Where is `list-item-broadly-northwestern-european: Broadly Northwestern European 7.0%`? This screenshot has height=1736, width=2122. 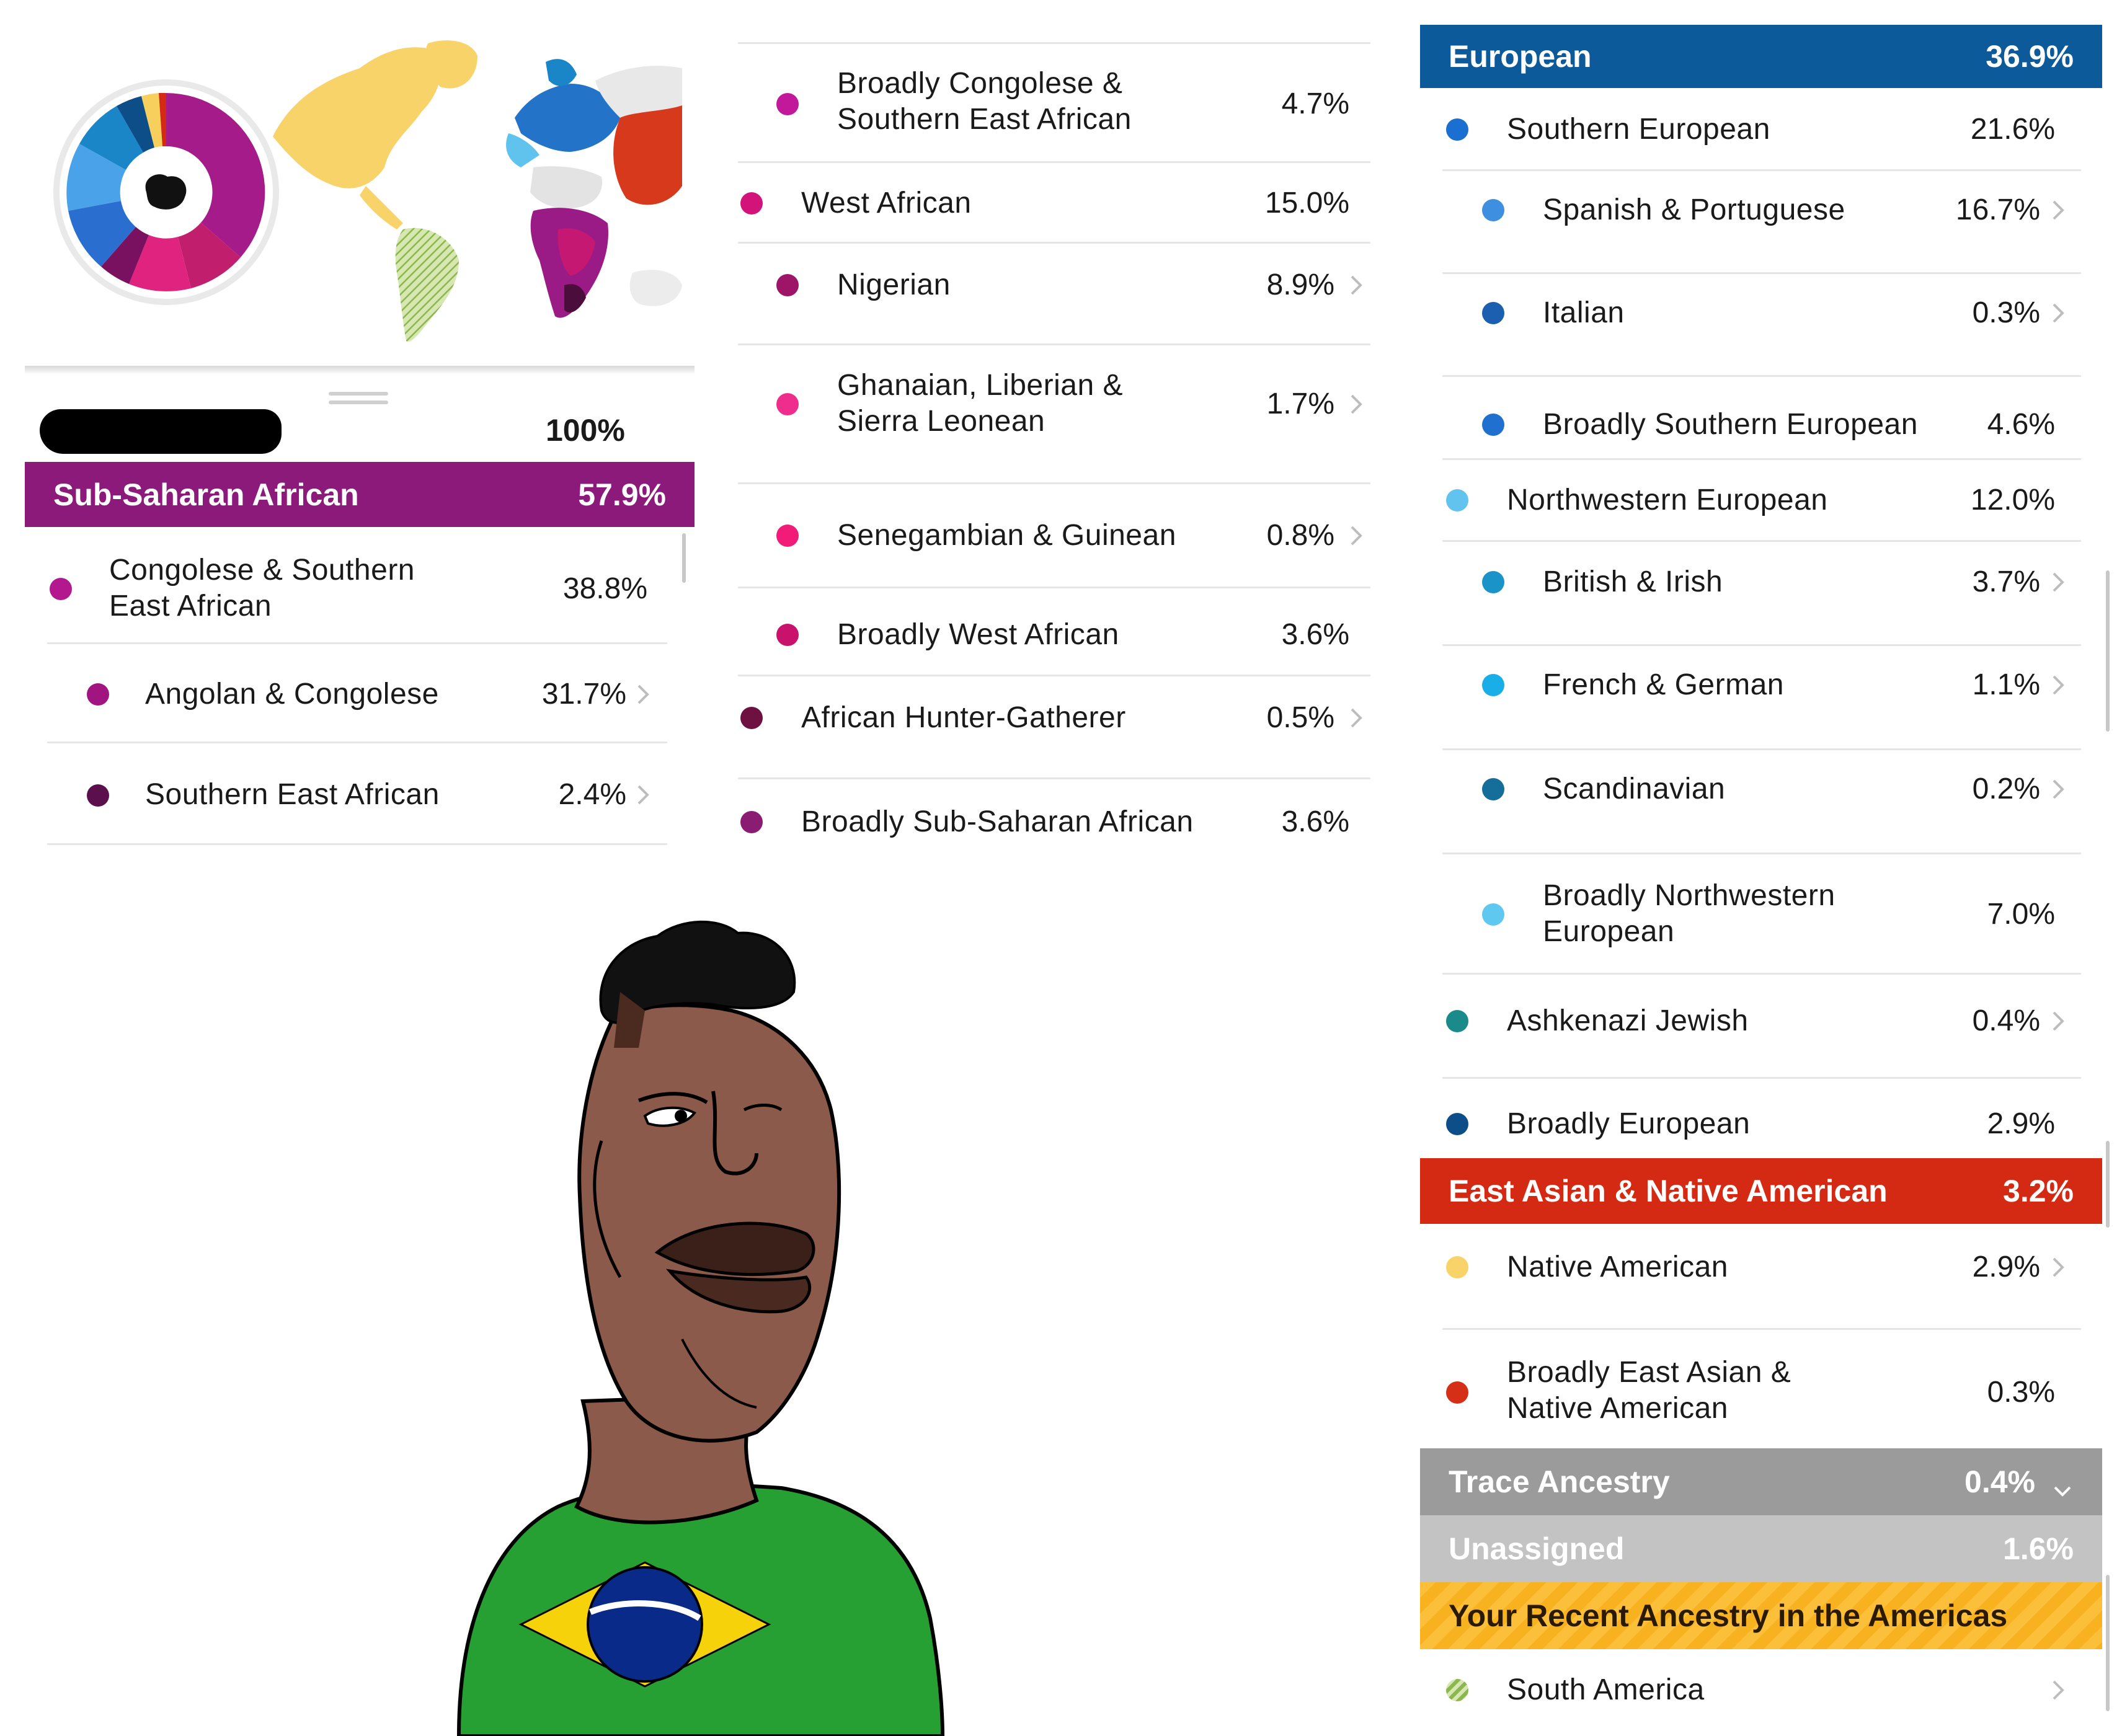 list-item-broadly-northwestern-european: Broadly Northwestern European 7.0% is located at coordinates (1752, 913).